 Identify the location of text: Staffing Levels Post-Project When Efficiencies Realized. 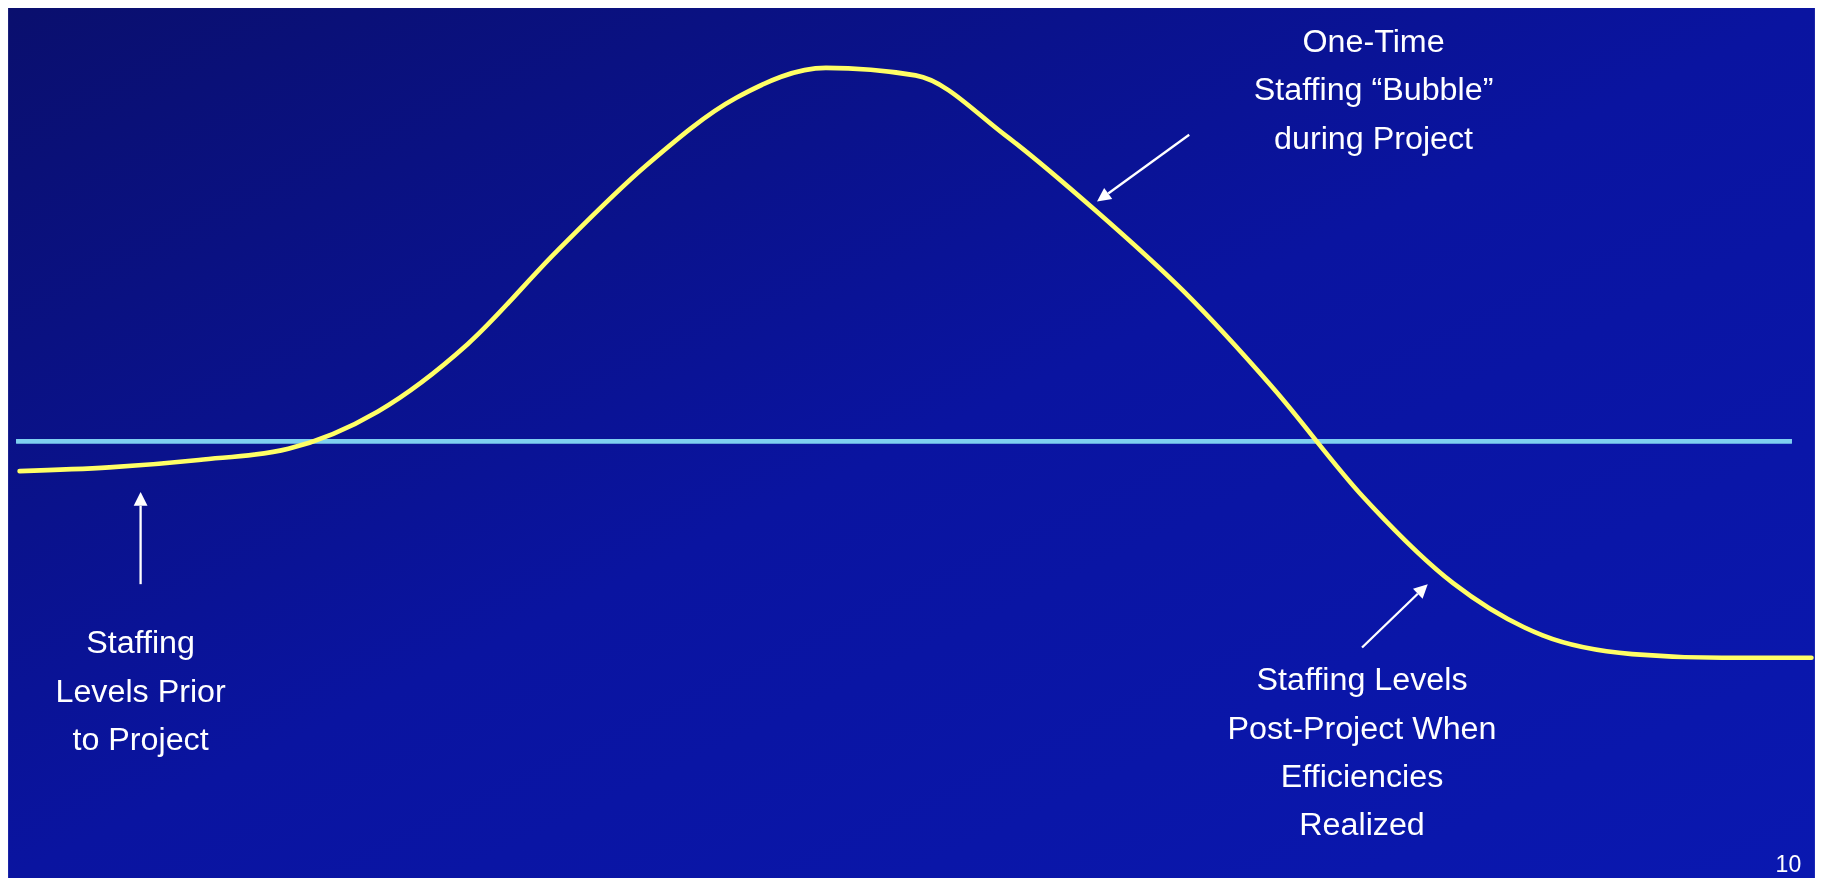
(1362, 752).